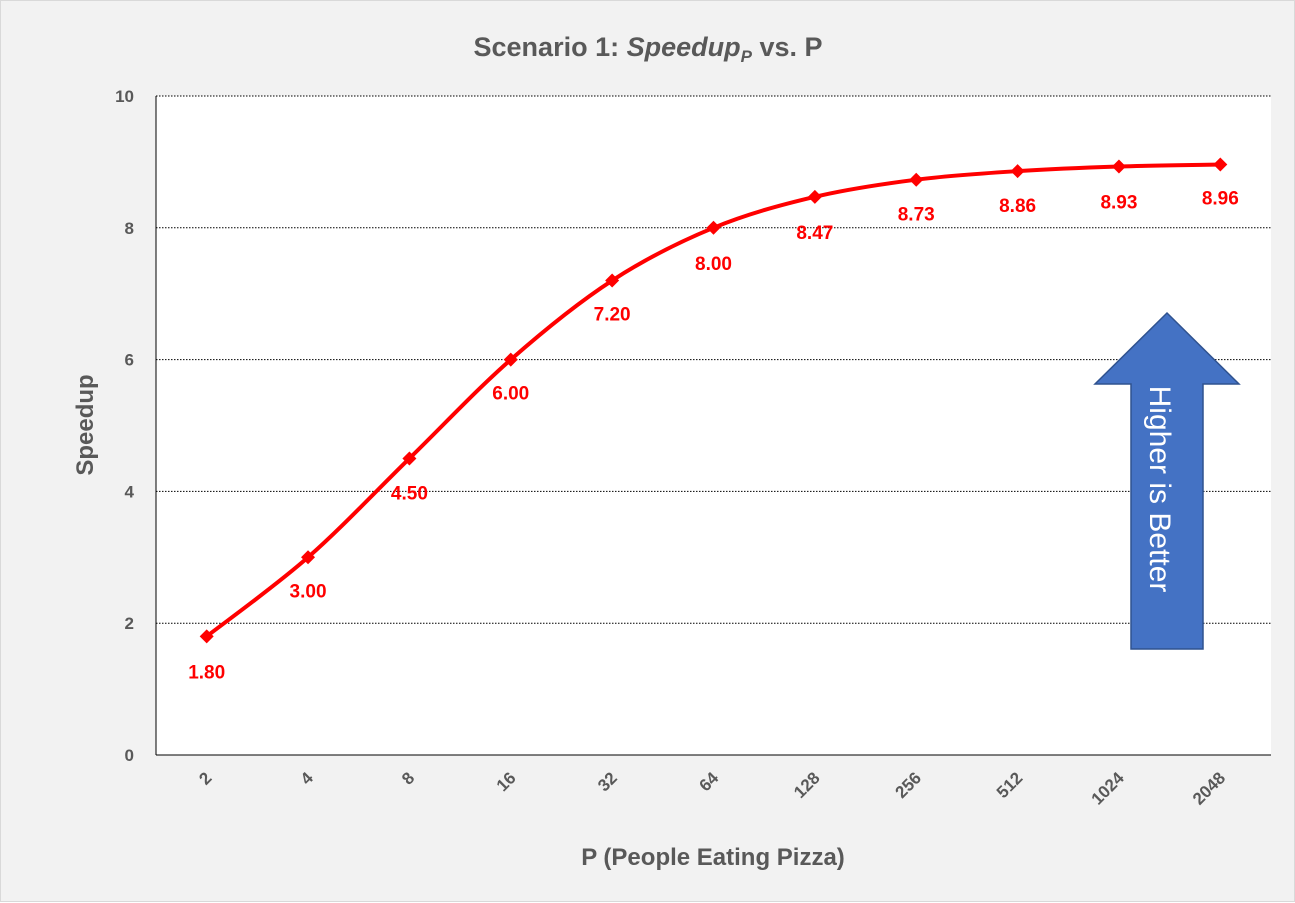  What do you see at coordinates (206, 672) in the screenshot?
I see `data-label-2: 1.80` at bounding box center [206, 672].